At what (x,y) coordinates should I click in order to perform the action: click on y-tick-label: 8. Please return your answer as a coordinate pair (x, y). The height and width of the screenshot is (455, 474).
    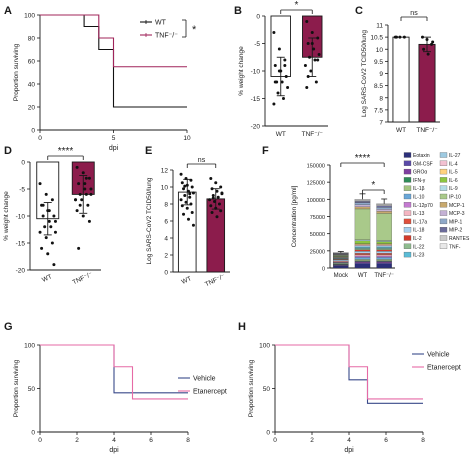
    Looking at the image, I should click on (166, 205).